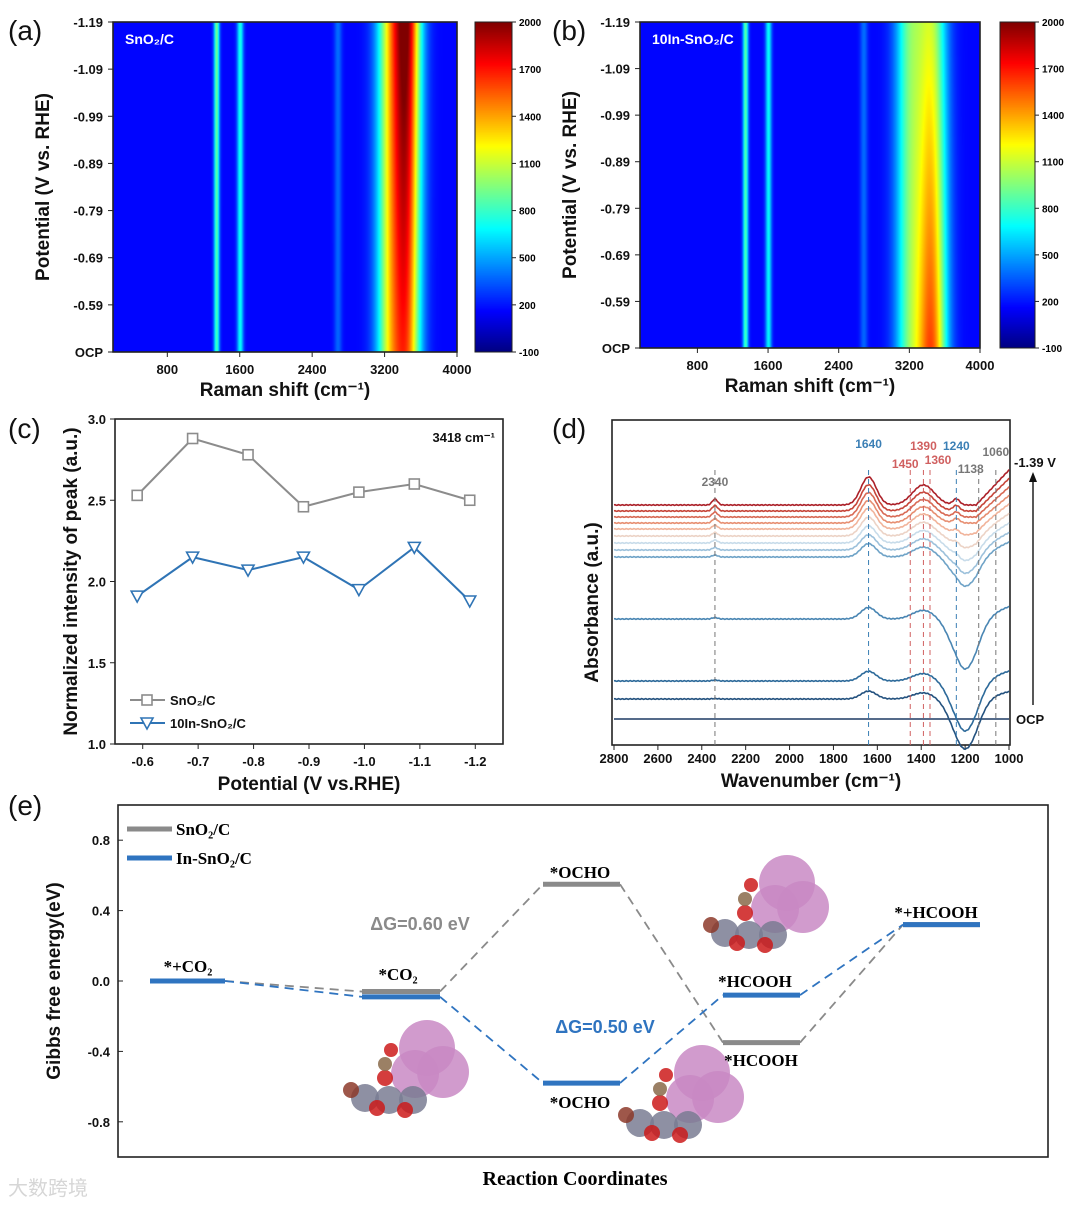 This screenshot has width=1073, height=1209. I want to click on colorbar-tick-label: 800, so click(1050, 209).